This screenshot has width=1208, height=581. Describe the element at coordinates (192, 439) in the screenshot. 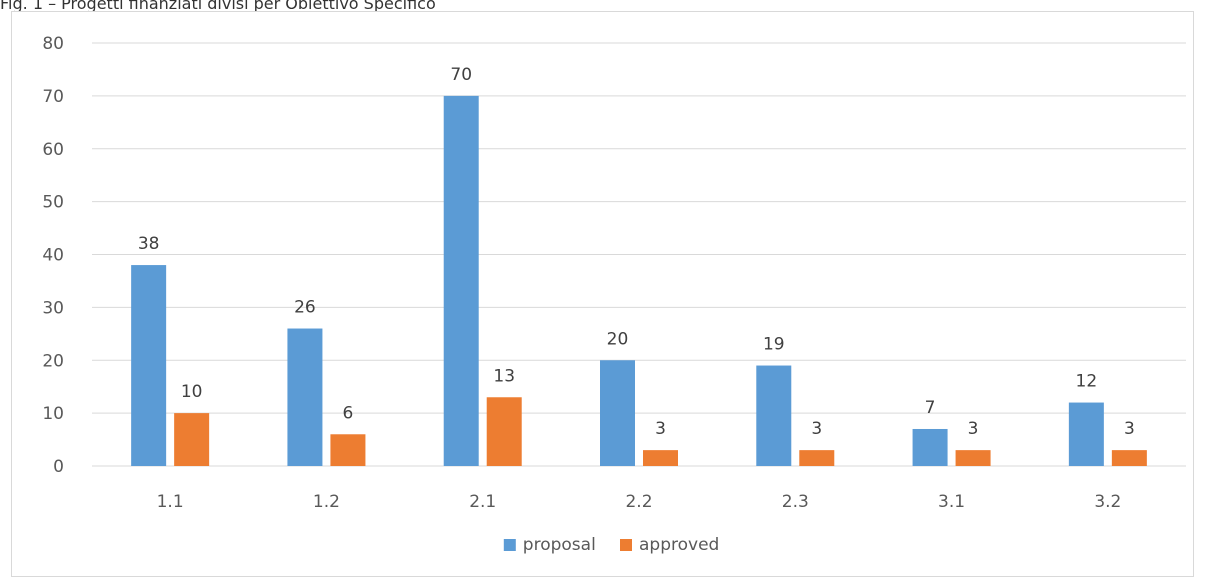

I see `bar-approved-1.1` at that location.